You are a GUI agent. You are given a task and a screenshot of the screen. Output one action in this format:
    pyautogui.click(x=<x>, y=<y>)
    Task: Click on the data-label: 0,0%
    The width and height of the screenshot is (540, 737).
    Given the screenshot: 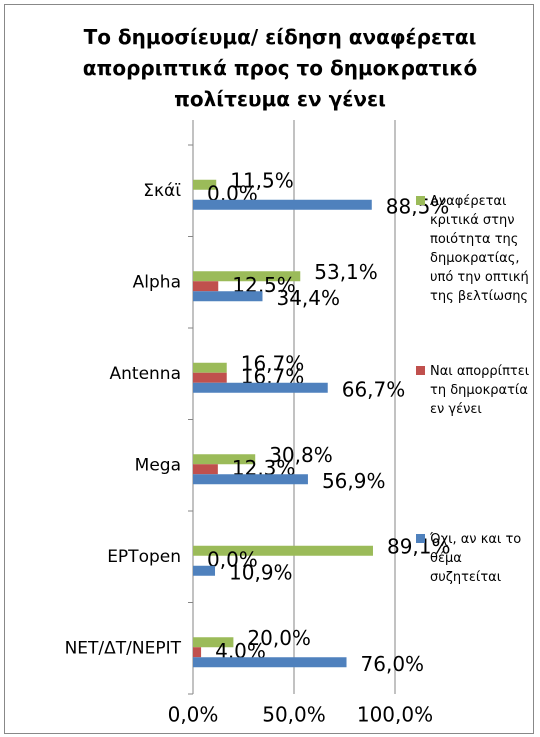 What is the action you would take?
    pyautogui.click(x=232, y=559)
    